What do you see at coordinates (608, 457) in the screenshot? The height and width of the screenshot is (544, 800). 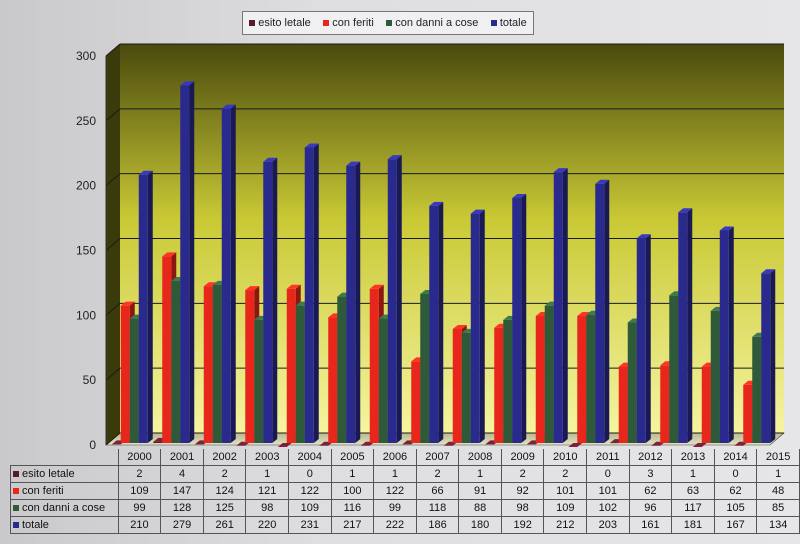 I see `table-year-header: 2011` at bounding box center [608, 457].